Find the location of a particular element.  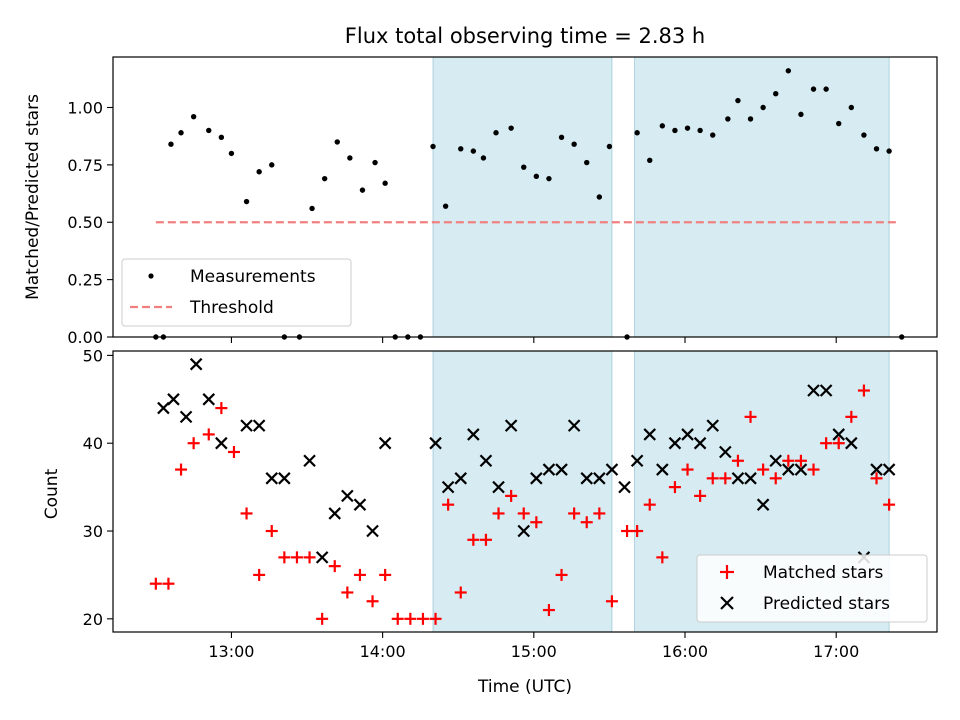

bottom-legend: Matched stars Predicted stars is located at coordinates (812, 588).